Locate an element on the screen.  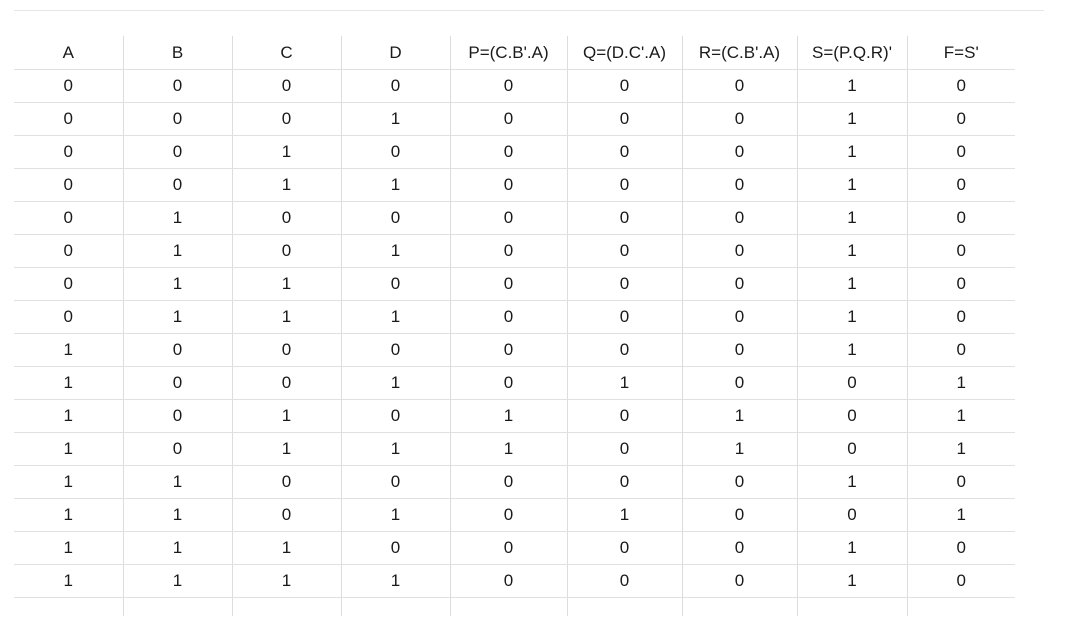
column-header-d: D is located at coordinates (395, 53).